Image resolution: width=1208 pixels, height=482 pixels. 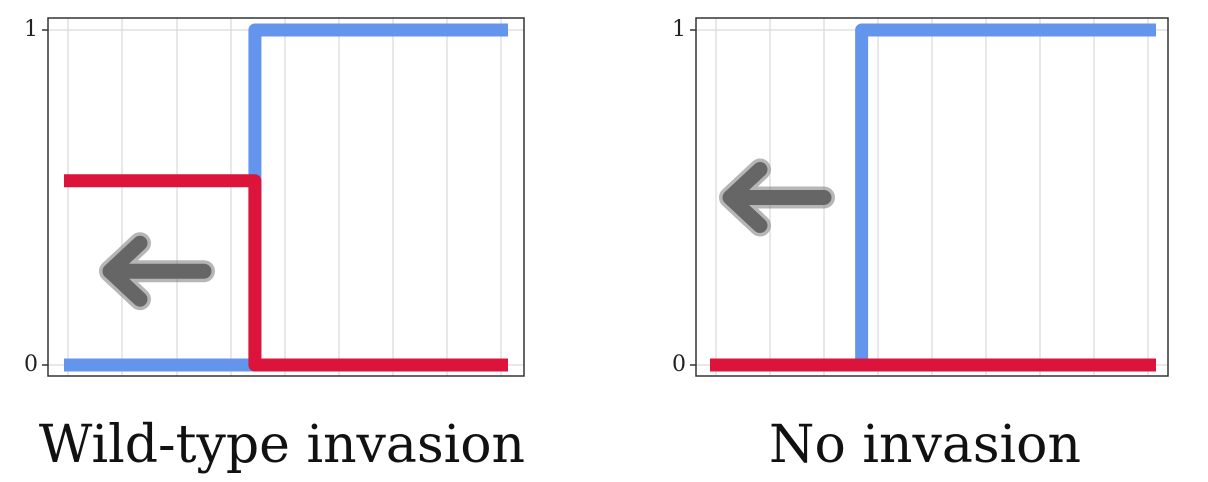 What do you see at coordinates (925, 445) in the screenshot?
I see `panel-title: No invasion` at bounding box center [925, 445].